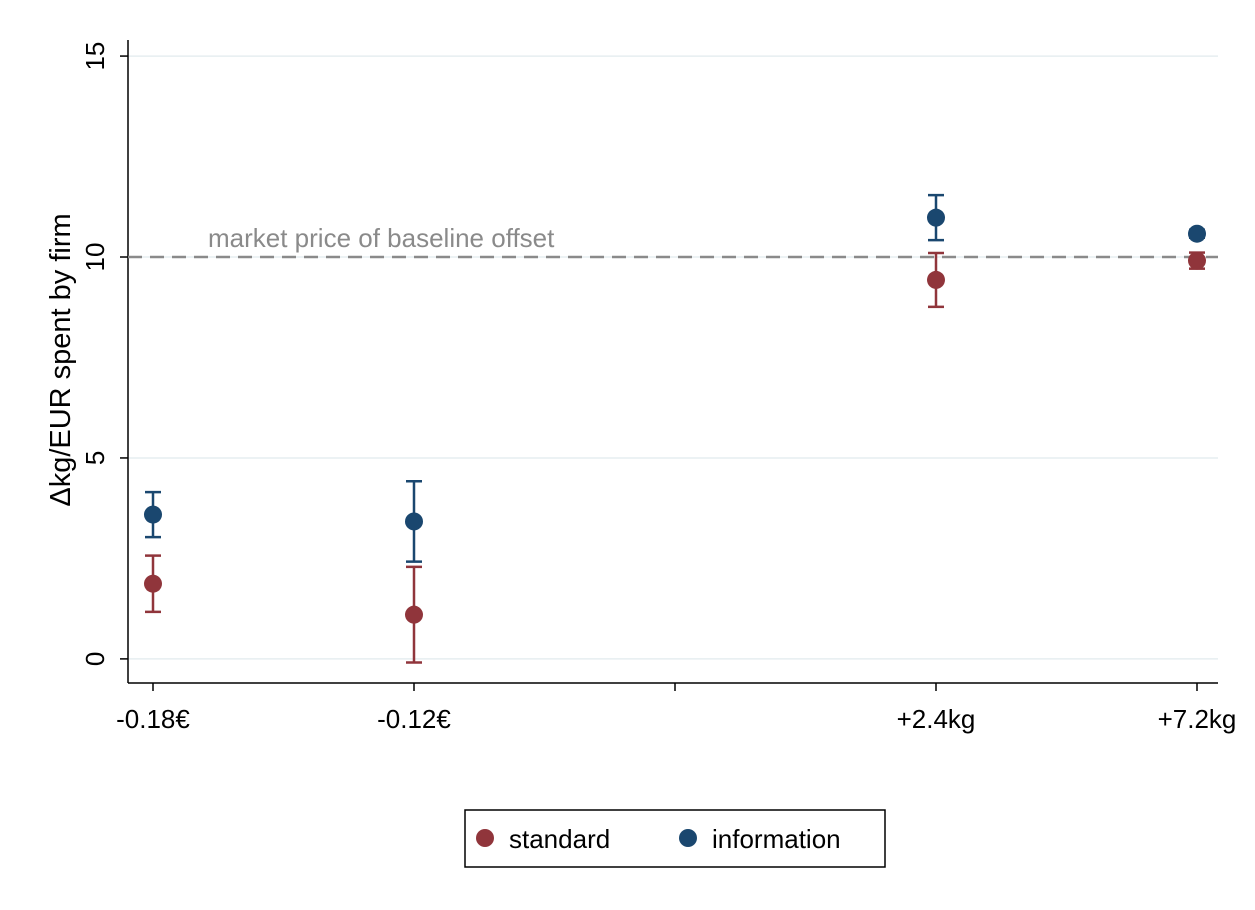  What do you see at coordinates (95, 458) in the screenshot?
I see `y-tick-label: 5` at bounding box center [95, 458].